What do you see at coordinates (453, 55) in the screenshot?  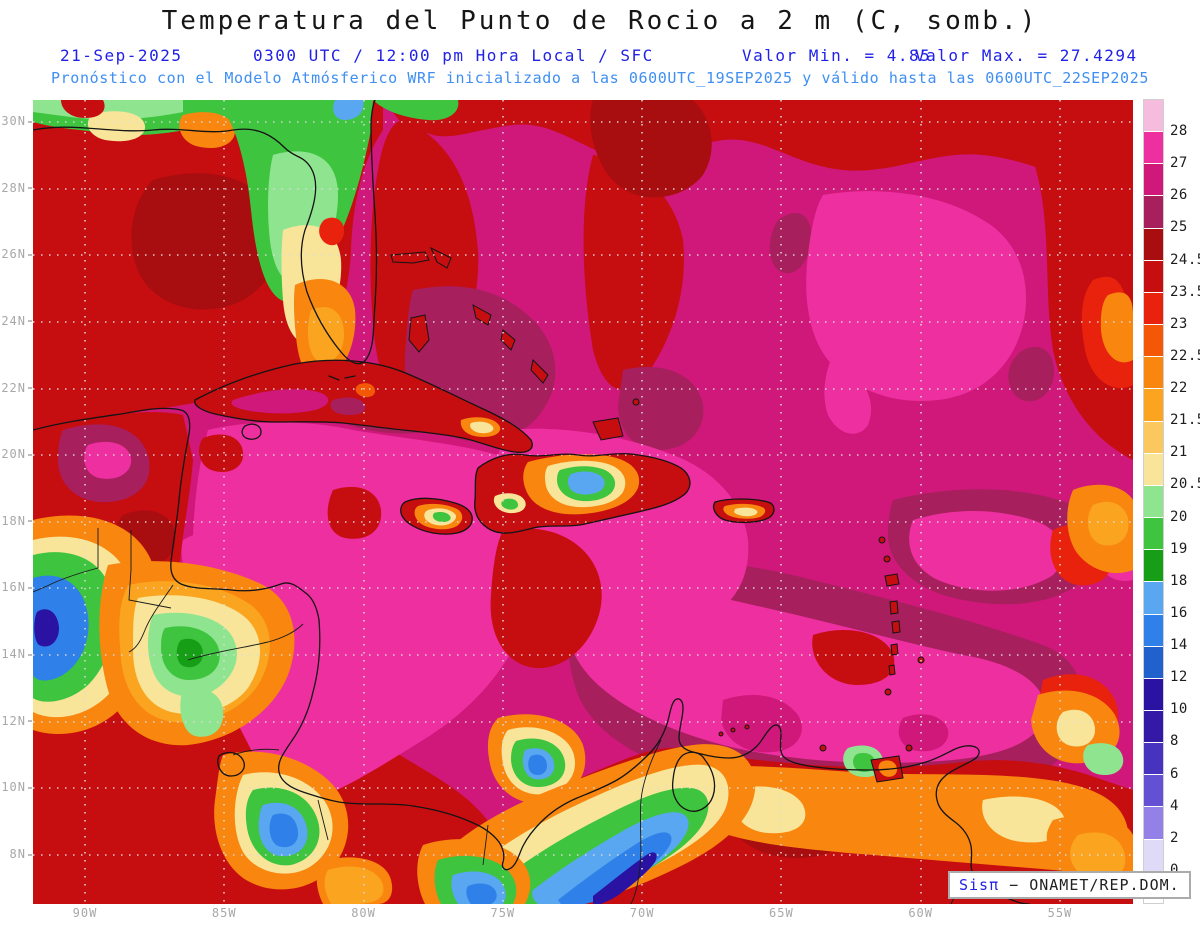 I see `valid-time: 0300 UTC / 12:00 pm Hora Local / SFC` at bounding box center [453, 55].